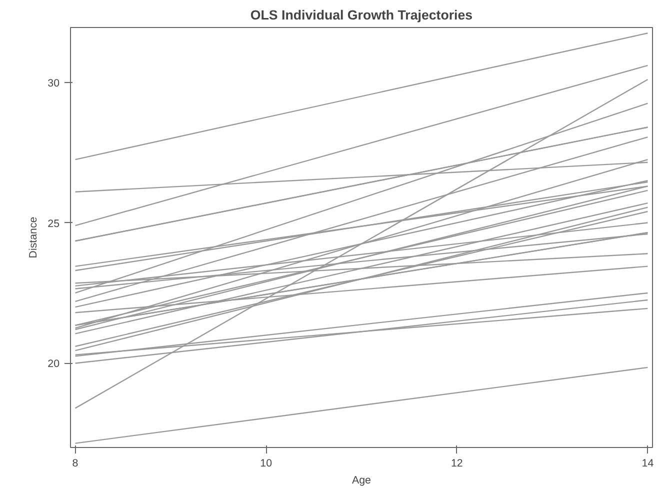 The image size is (662, 499). I want to click on y-axis-title: Distance, so click(34, 237).